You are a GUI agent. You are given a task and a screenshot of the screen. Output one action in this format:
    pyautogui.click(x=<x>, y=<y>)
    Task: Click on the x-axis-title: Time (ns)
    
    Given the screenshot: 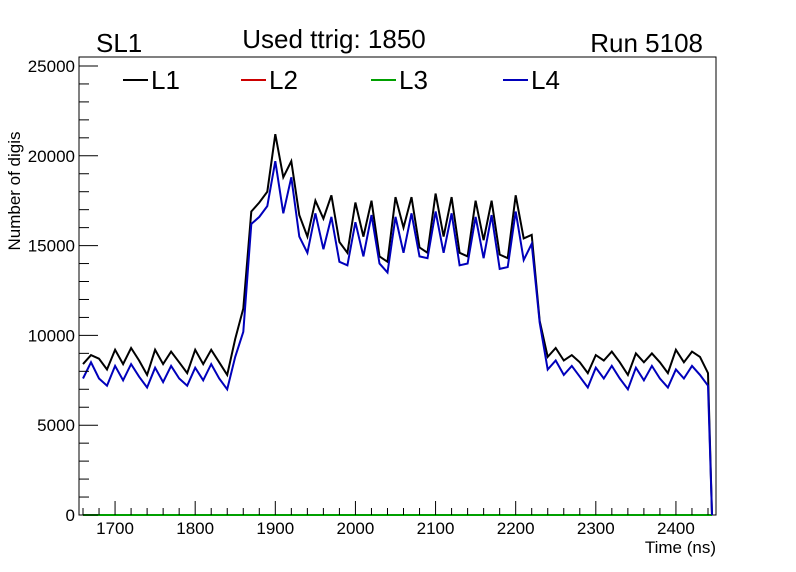 What is the action you would take?
    pyautogui.click(x=680, y=547)
    